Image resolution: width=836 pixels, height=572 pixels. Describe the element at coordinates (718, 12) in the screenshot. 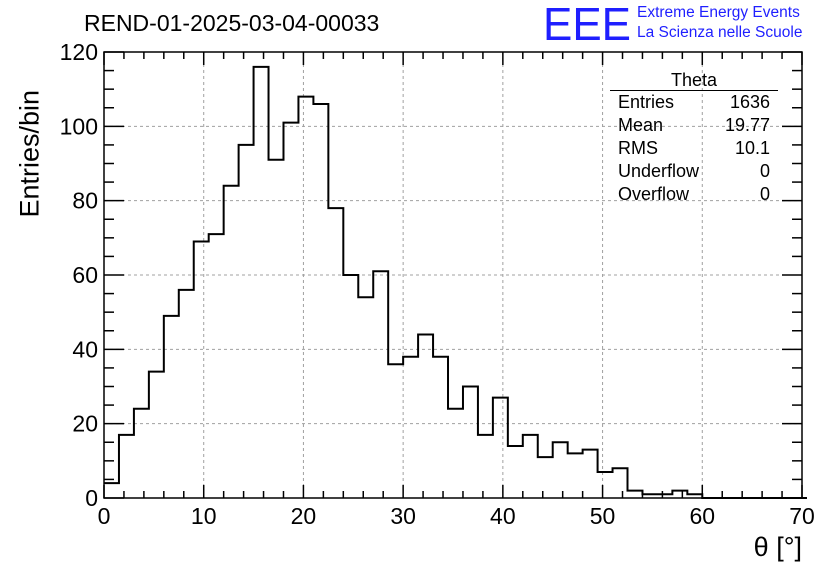

I see `logo-line-1: Extreme Energy Events` at that location.